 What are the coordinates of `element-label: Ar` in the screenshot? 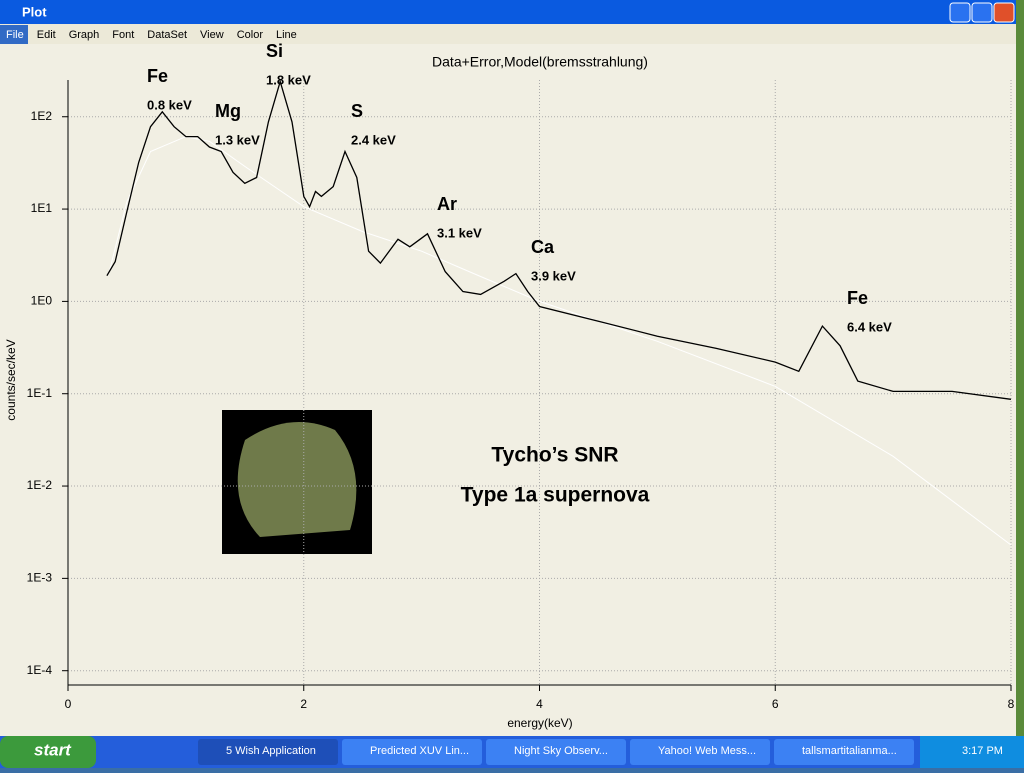 It's located at (447, 204).